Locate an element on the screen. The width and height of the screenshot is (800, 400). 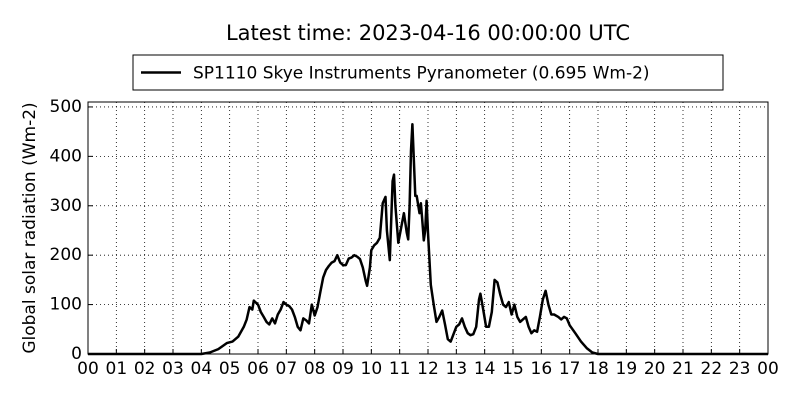
x-tick-label: 09 is located at coordinates (343, 369).